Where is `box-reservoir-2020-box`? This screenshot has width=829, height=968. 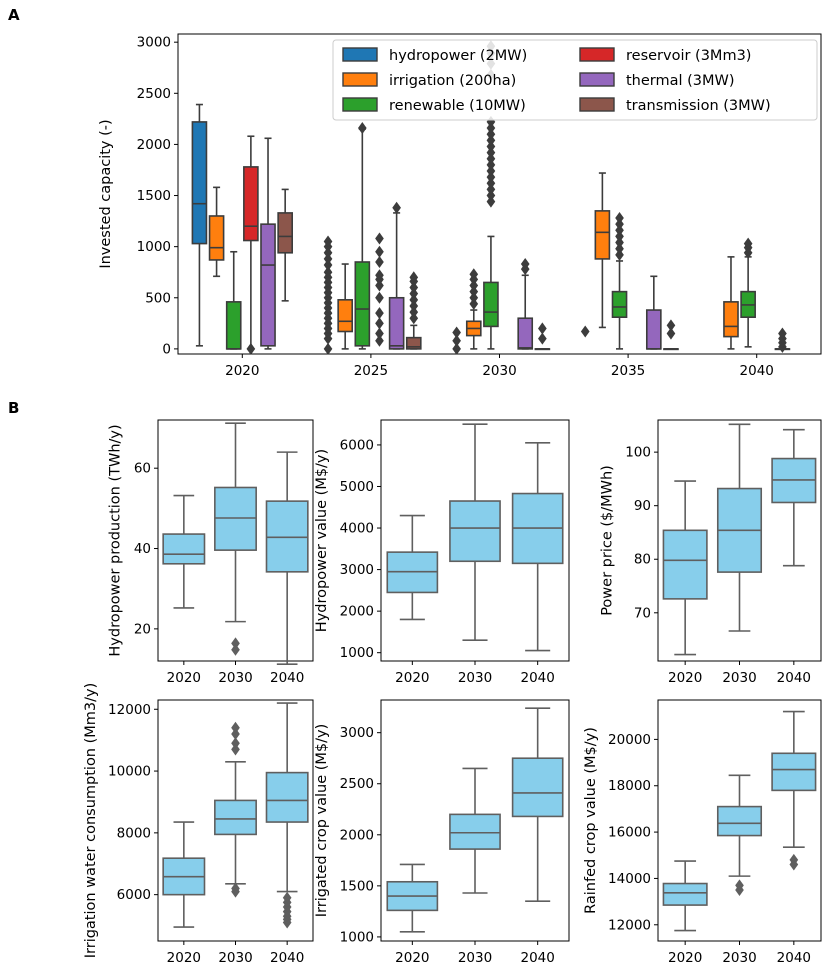 box-reservoir-2020-box is located at coordinates (251, 204).